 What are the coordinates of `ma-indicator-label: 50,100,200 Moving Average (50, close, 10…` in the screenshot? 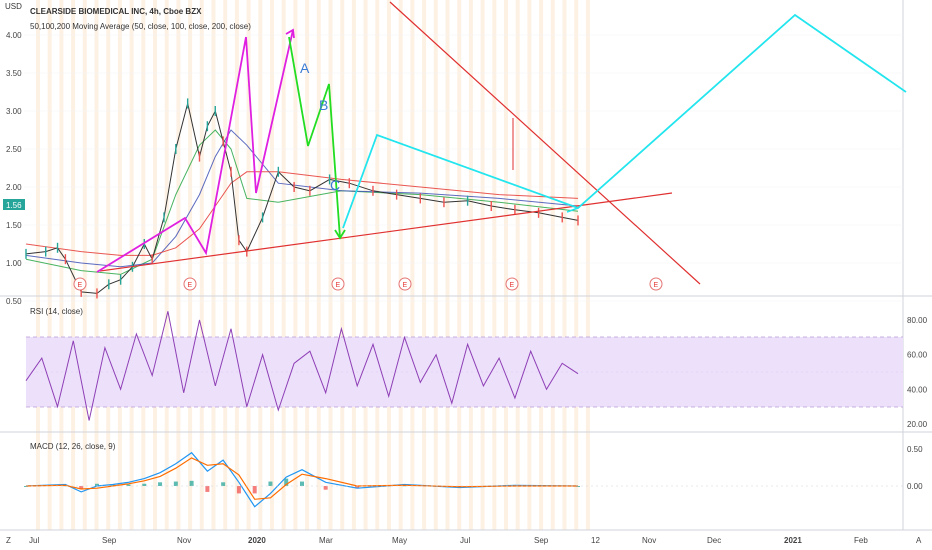 It's located at (140, 26).